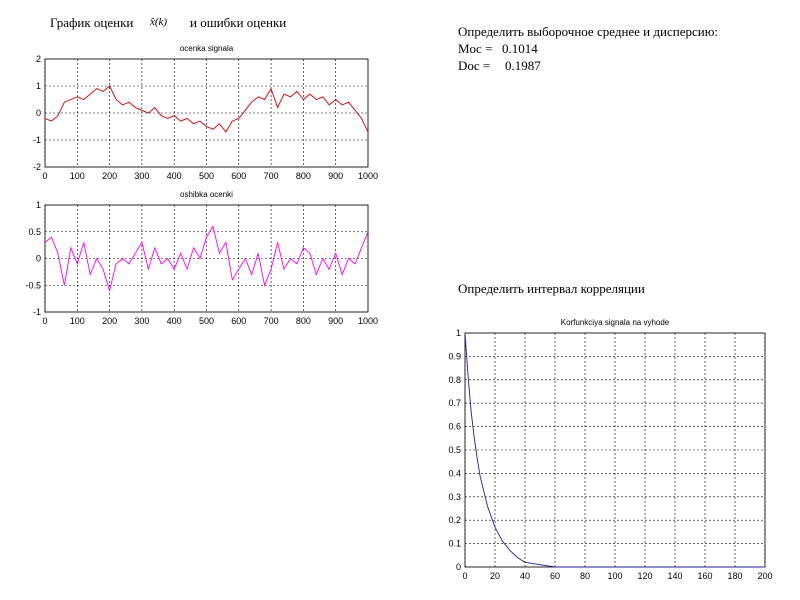  I want to click on y-tick-label: 0.9, so click(454, 356).